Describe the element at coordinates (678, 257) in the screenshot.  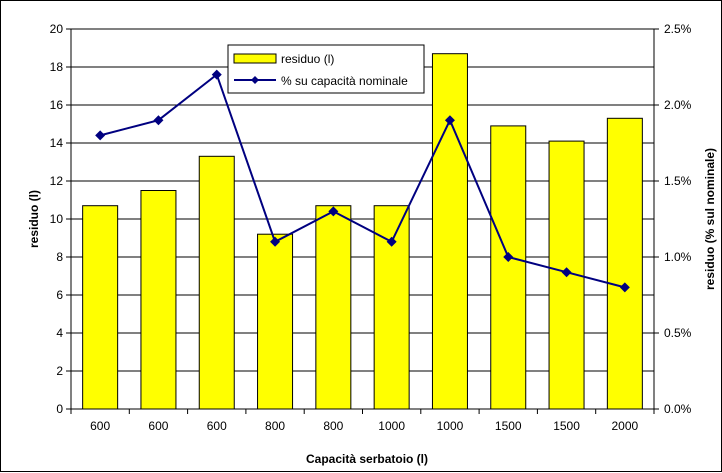
I see `y2-tick-label: 1.0%` at that location.